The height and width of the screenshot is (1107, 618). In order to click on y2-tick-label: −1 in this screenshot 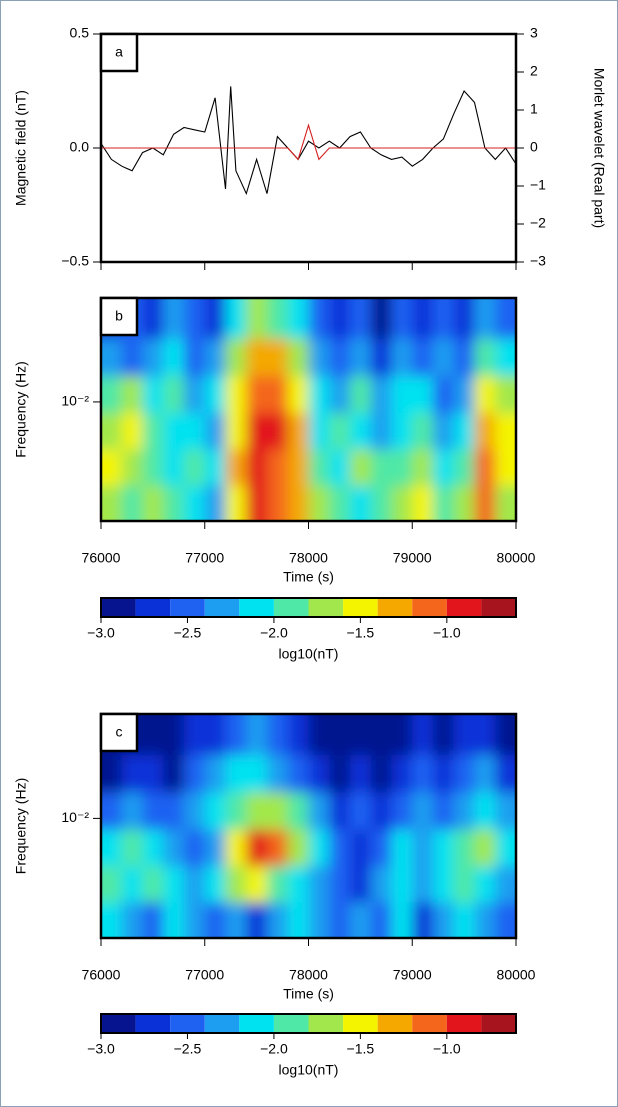, I will do `click(538, 185)`.